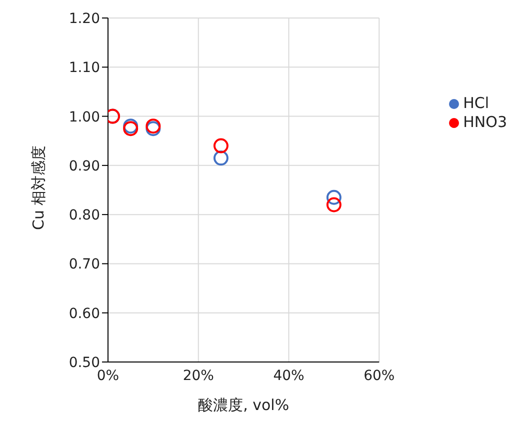 This screenshot has height=430, width=525. Describe the element at coordinates (84, 18) in the screenshot. I see `y-tick-label: 1.20` at that location.